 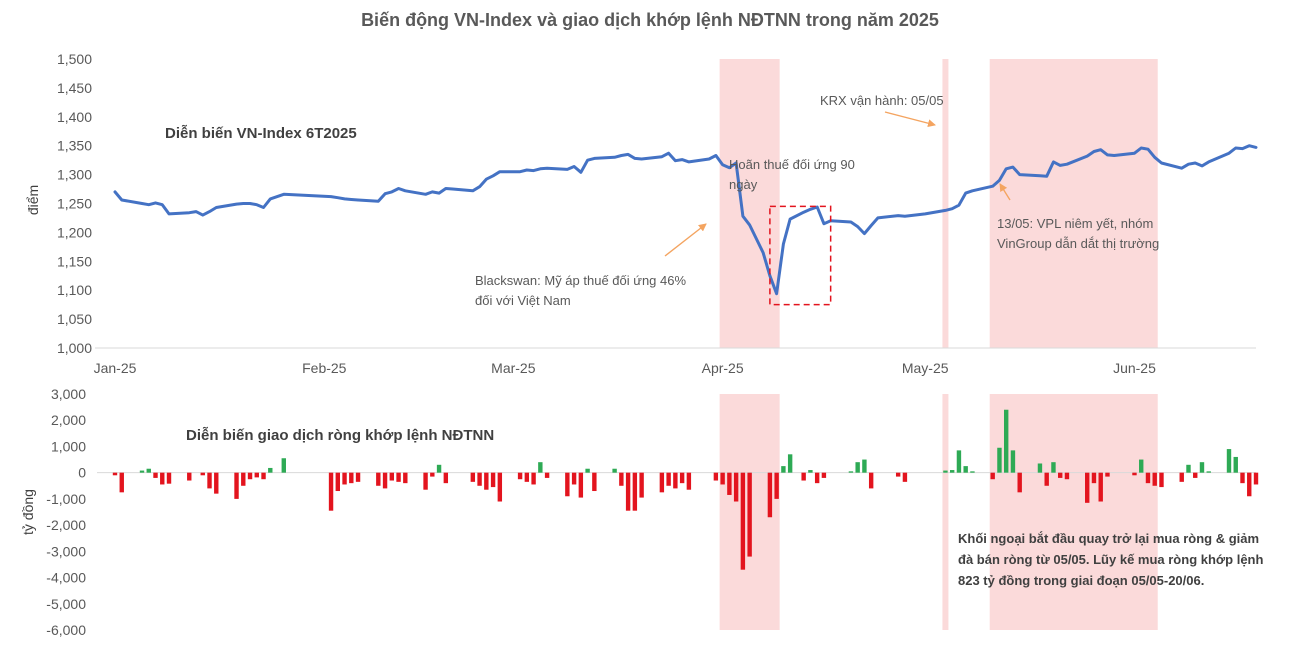 What do you see at coordinates (74, 348) in the screenshot?
I see `top-y-tick-label: 1,000` at bounding box center [74, 348].